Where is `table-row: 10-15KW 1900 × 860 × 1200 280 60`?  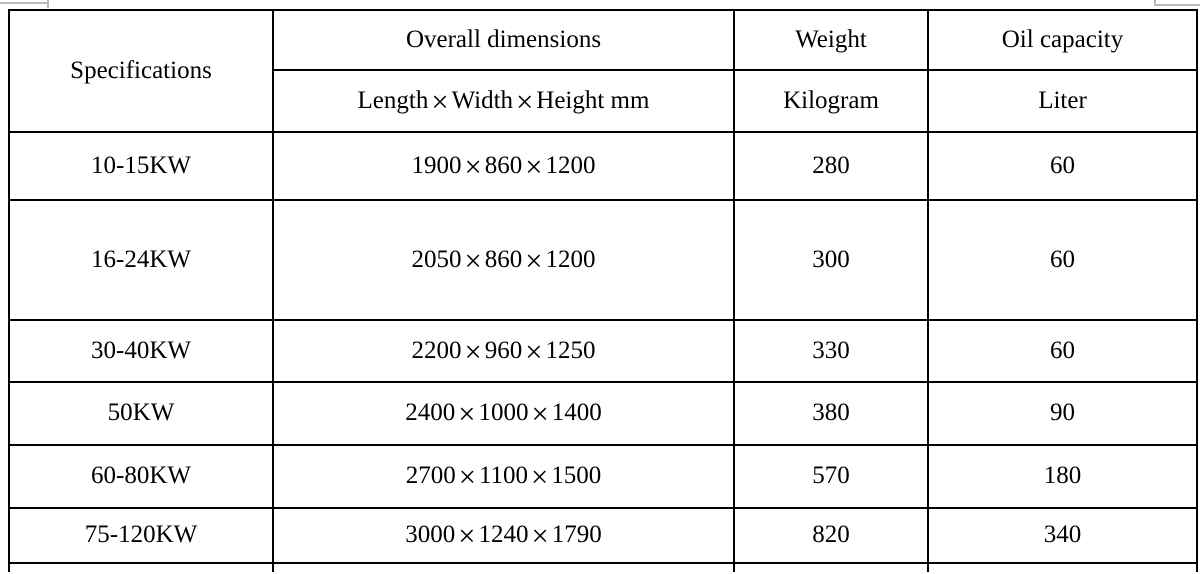 table-row: 10-15KW 1900 × 860 × 1200 280 60 is located at coordinates (604, 167).